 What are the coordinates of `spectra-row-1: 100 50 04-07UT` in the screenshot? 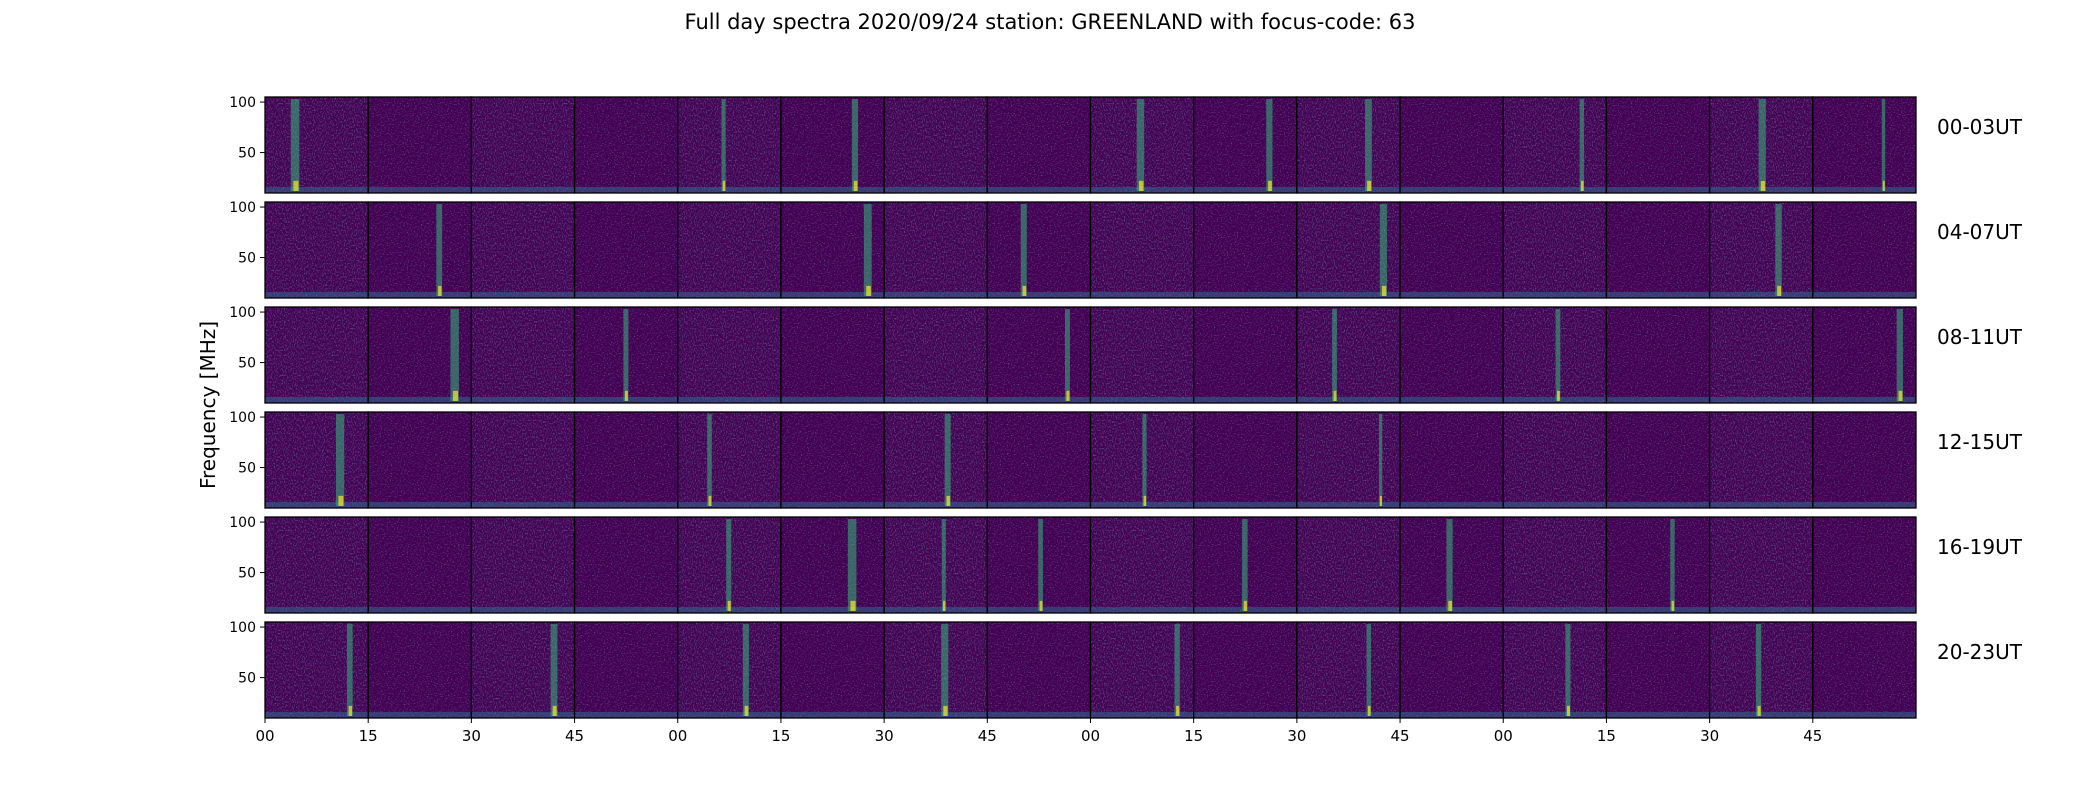 It's located at (1126, 249).